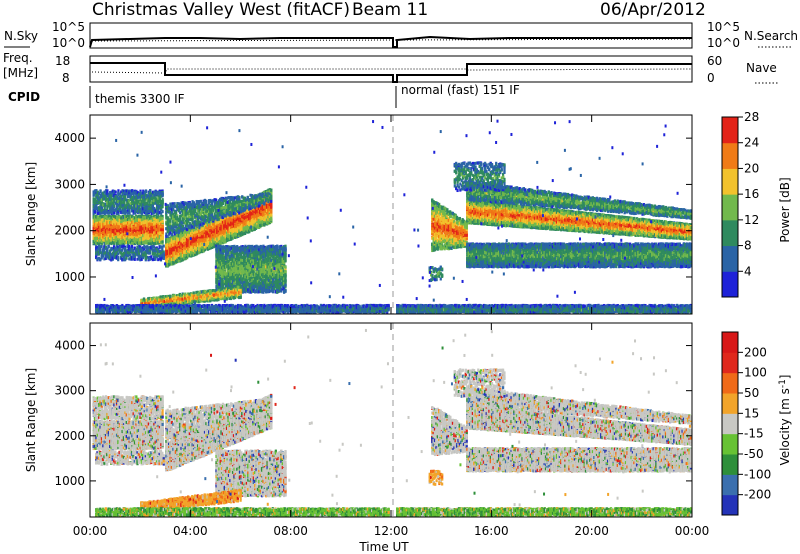 The height and width of the screenshot is (554, 800). I want to click on noise-left-tick-bottom: 10^0, so click(68, 43).